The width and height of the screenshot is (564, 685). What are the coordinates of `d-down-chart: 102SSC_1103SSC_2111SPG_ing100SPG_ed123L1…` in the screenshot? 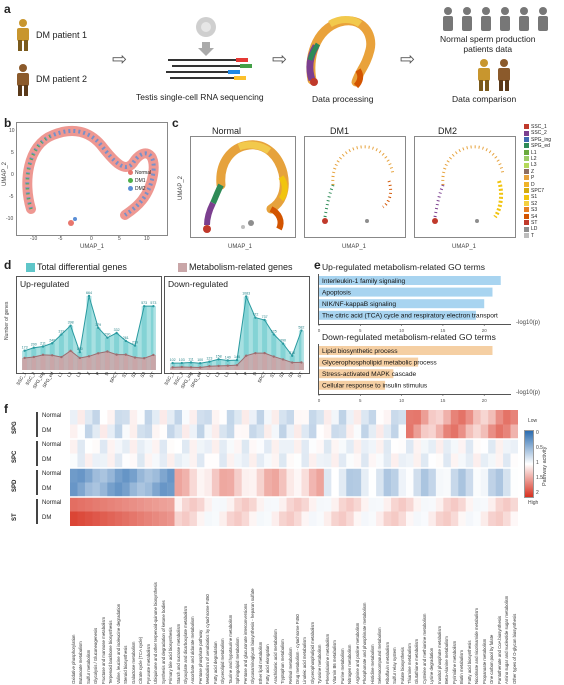 It's located at (234, 341).